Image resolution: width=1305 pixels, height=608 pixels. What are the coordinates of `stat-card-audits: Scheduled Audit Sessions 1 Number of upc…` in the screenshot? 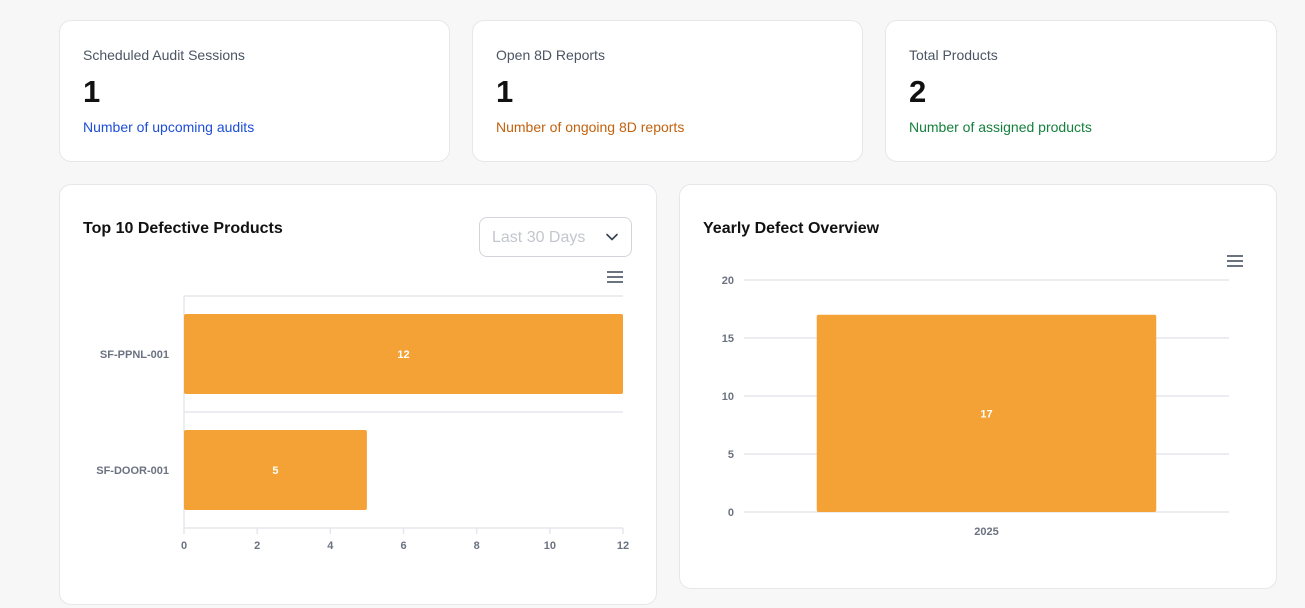 It's located at (254, 91).